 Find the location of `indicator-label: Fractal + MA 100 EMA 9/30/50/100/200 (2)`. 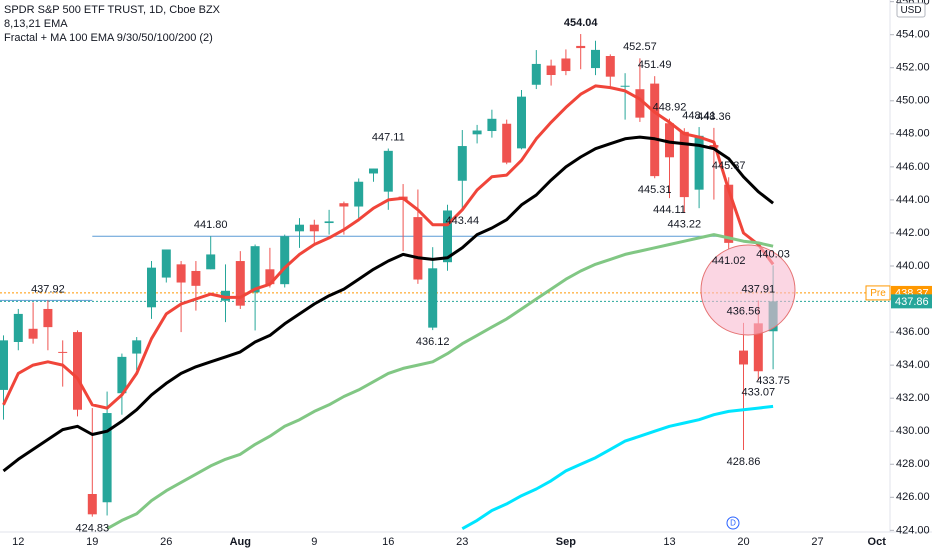

indicator-label: Fractal + MA 100 EMA 9/30/50/100/200 (2) is located at coordinates (108, 38).